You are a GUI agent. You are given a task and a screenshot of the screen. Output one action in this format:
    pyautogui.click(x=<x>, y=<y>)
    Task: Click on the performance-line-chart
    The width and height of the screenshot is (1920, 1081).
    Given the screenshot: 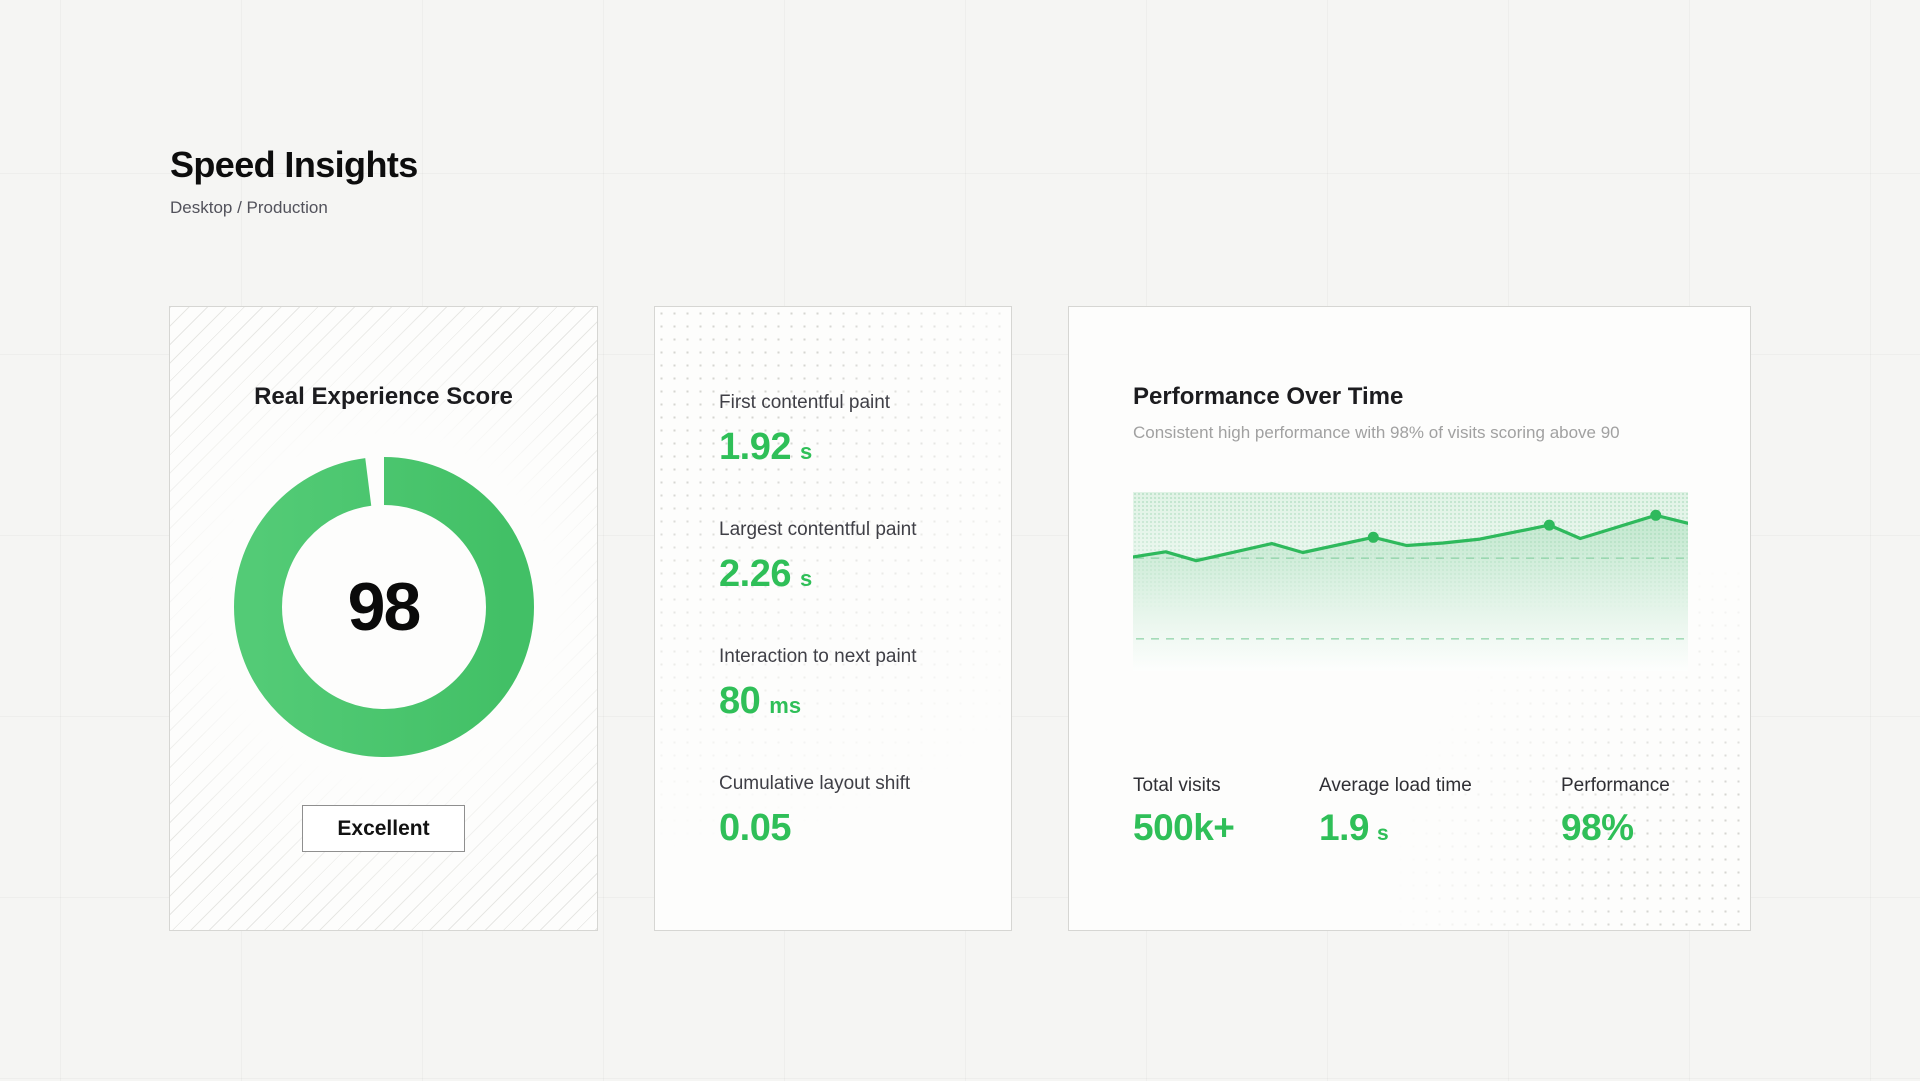 What is the action you would take?
    pyautogui.click(x=1410, y=581)
    